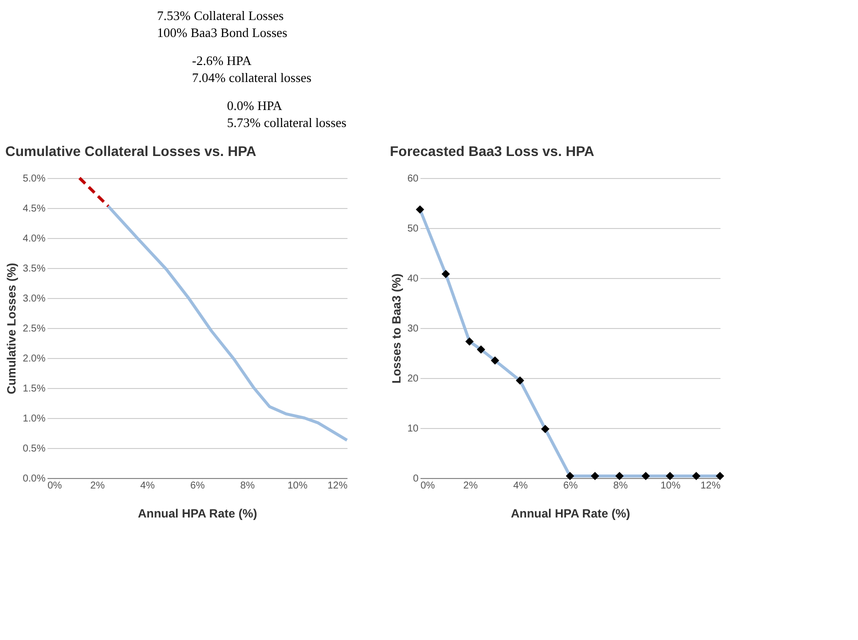  Describe the element at coordinates (34, 329) in the screenshot. I see `y-tick-label: 2.5%` at that location.